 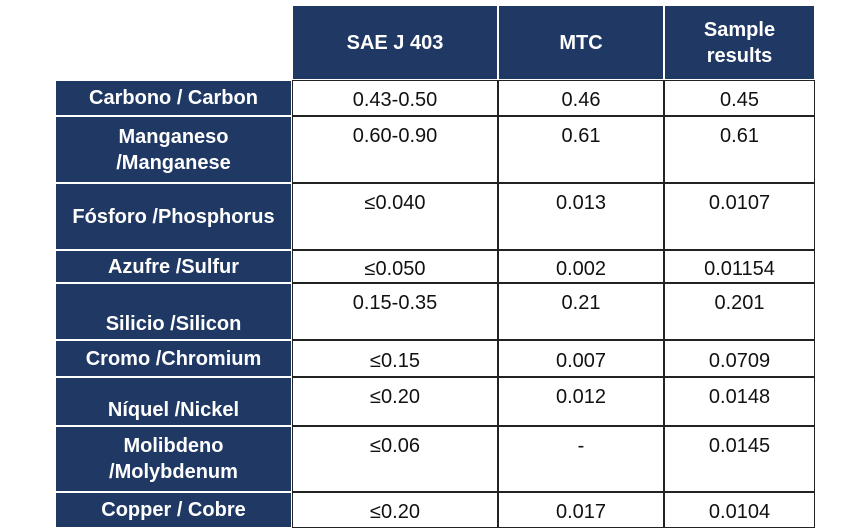 What do you see at coordinates (581, 216) in the screenshot?
I see `data-cell: 0.013` at bounding box center [581, 216].